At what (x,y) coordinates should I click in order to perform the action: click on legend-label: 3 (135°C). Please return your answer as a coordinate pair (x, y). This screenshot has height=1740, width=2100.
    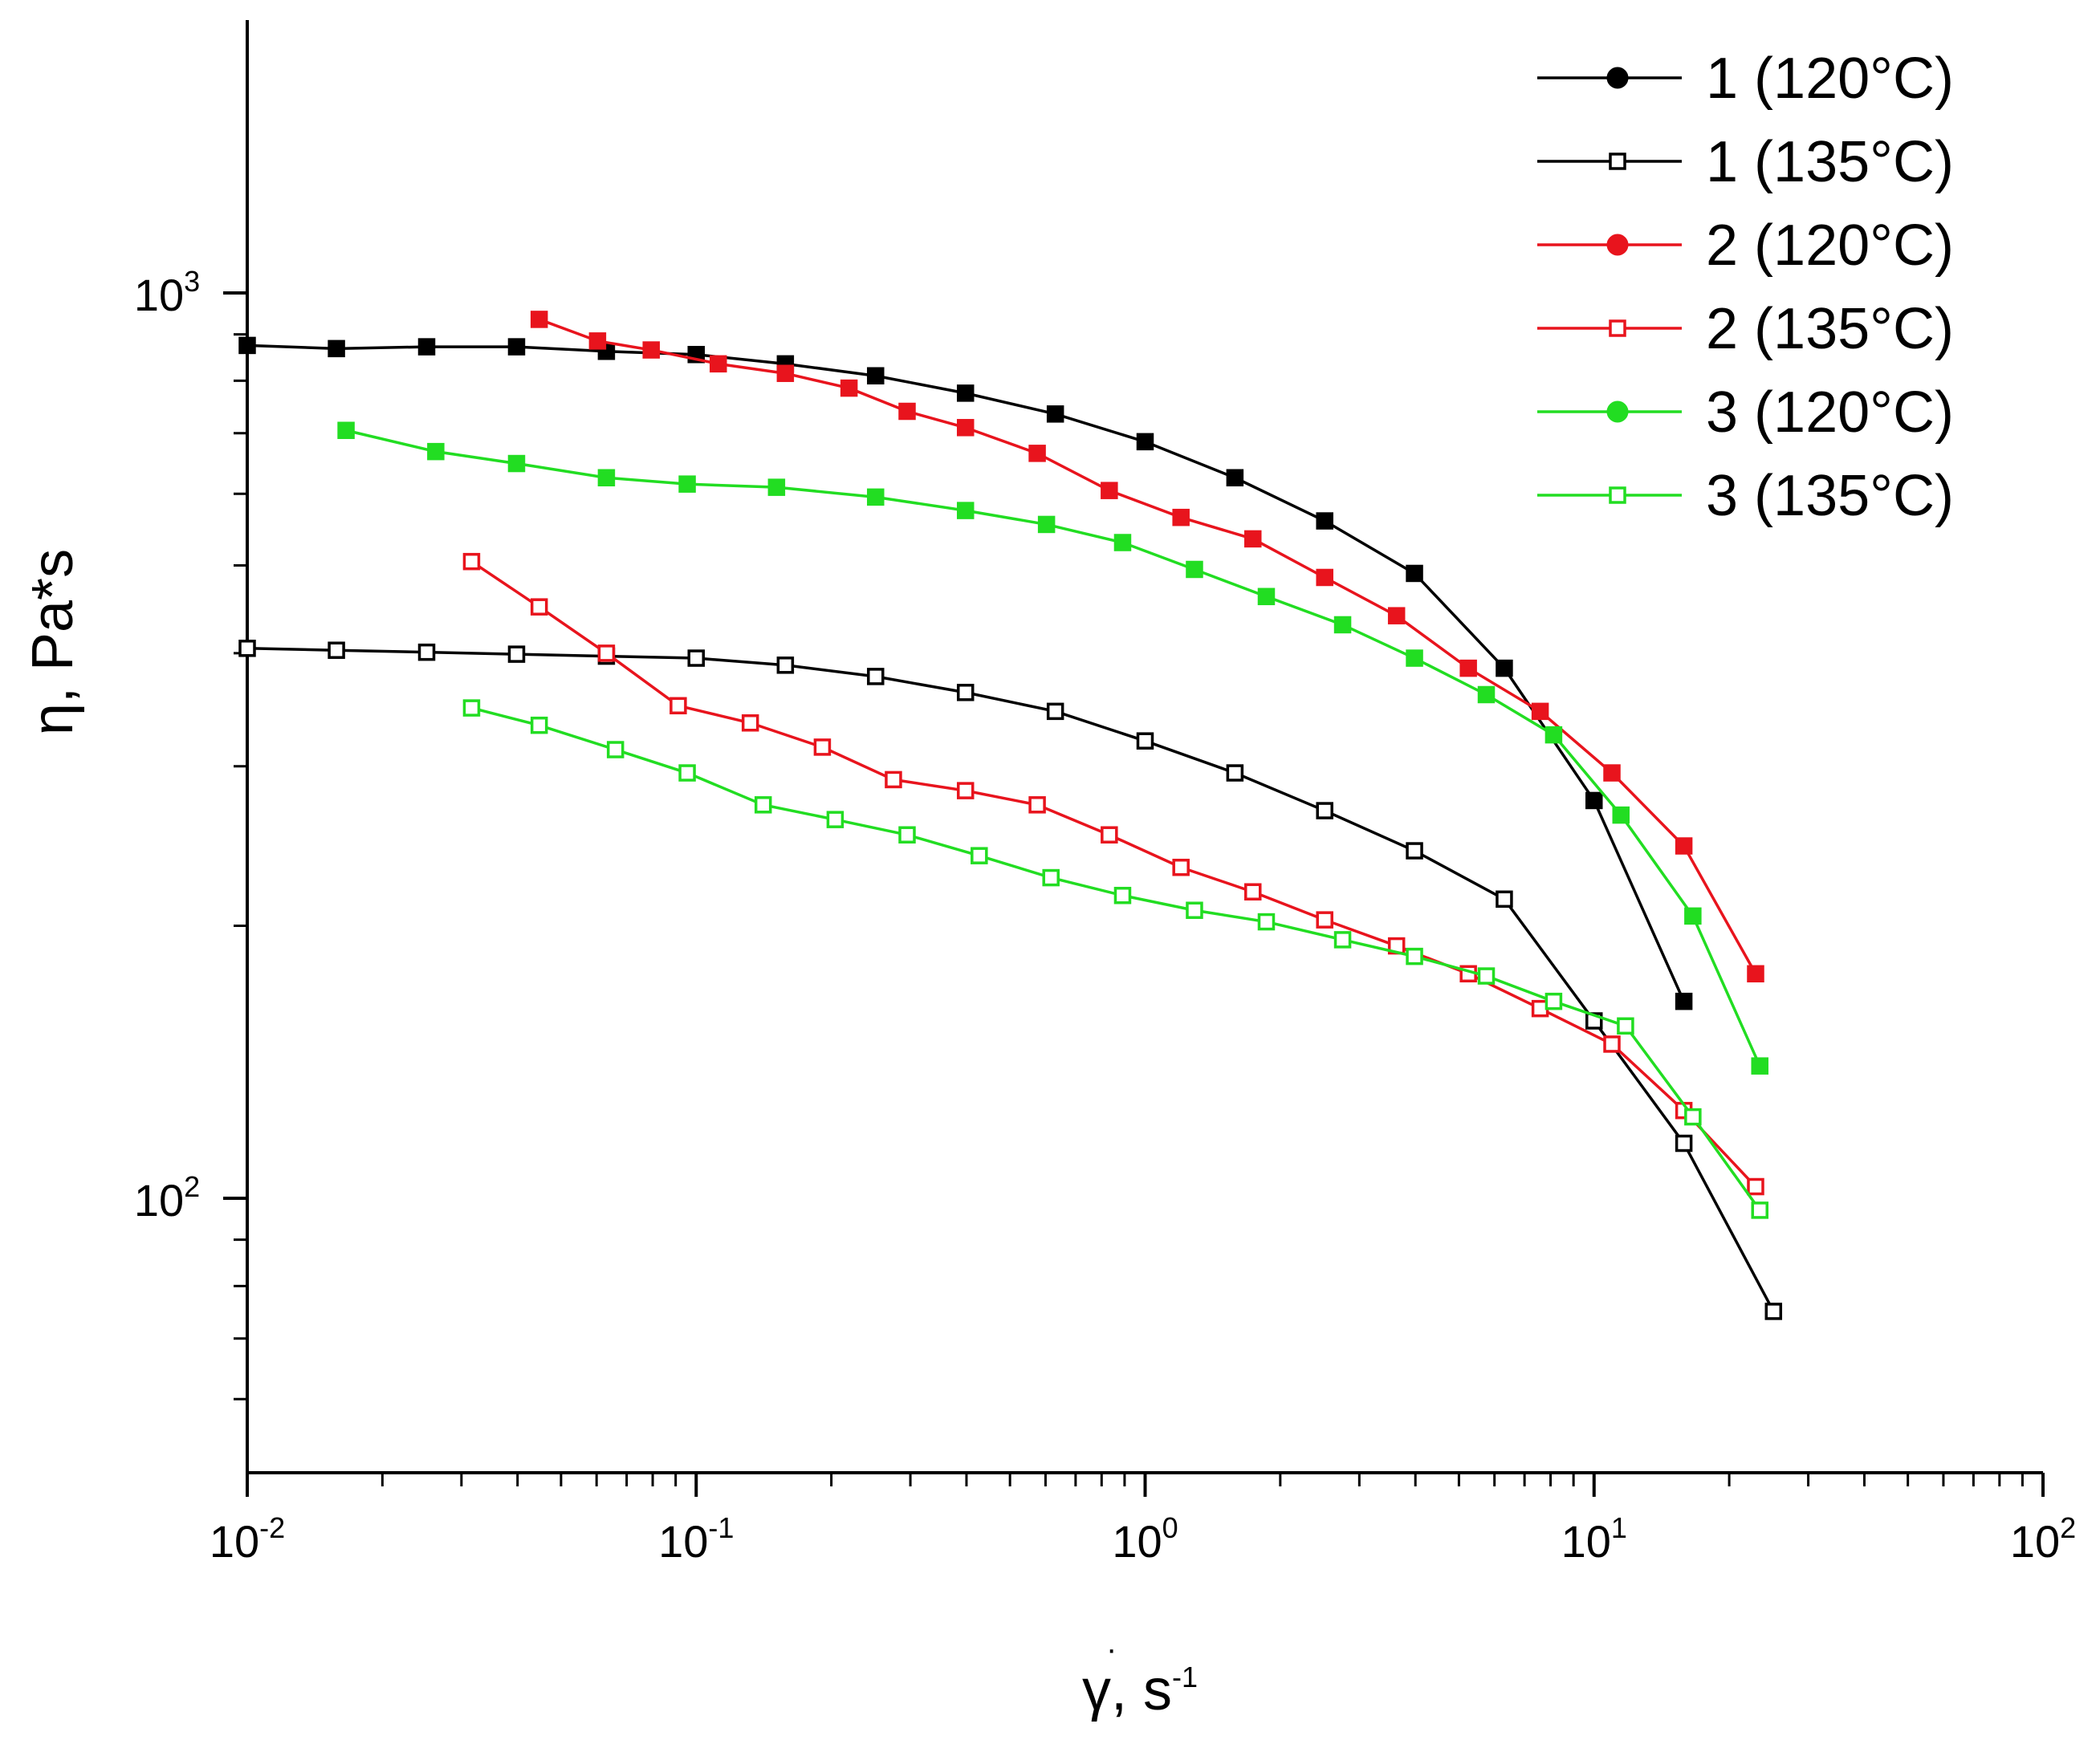
    Looking at the image, I should click on (1830, 496).